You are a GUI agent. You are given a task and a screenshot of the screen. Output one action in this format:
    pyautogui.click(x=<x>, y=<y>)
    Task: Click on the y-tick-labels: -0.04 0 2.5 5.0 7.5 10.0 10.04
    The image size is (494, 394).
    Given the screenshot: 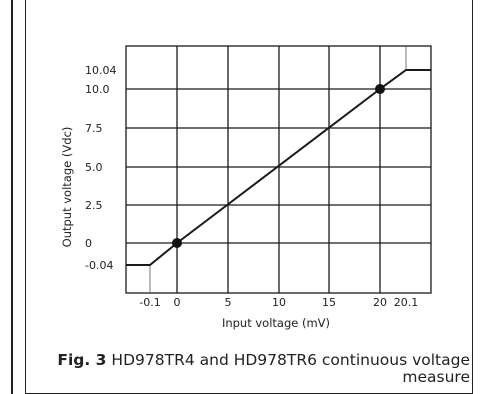 What is the action you would take?
    pyautogui.click(x=101, y=168)
    